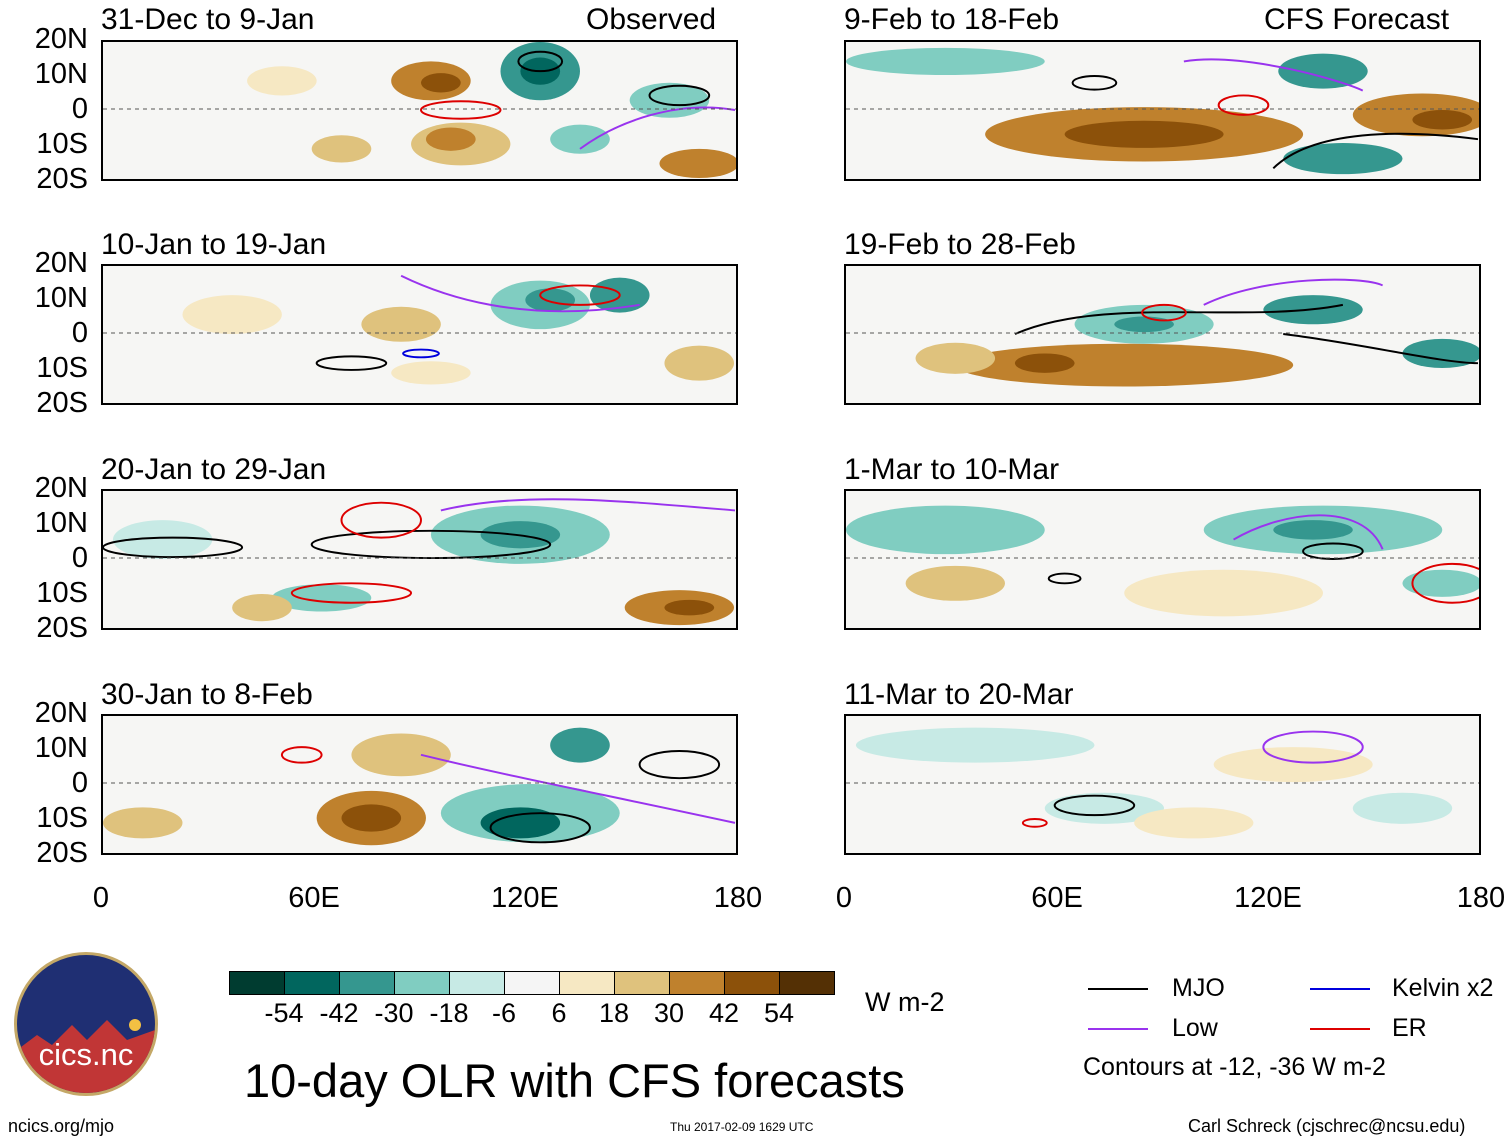 The height and width of the screenshot is (1142, 1510). Describe the element at coordinates (1357, 19) in the screenshot. I see `forecast-heading: CFS Forecast` at that location.